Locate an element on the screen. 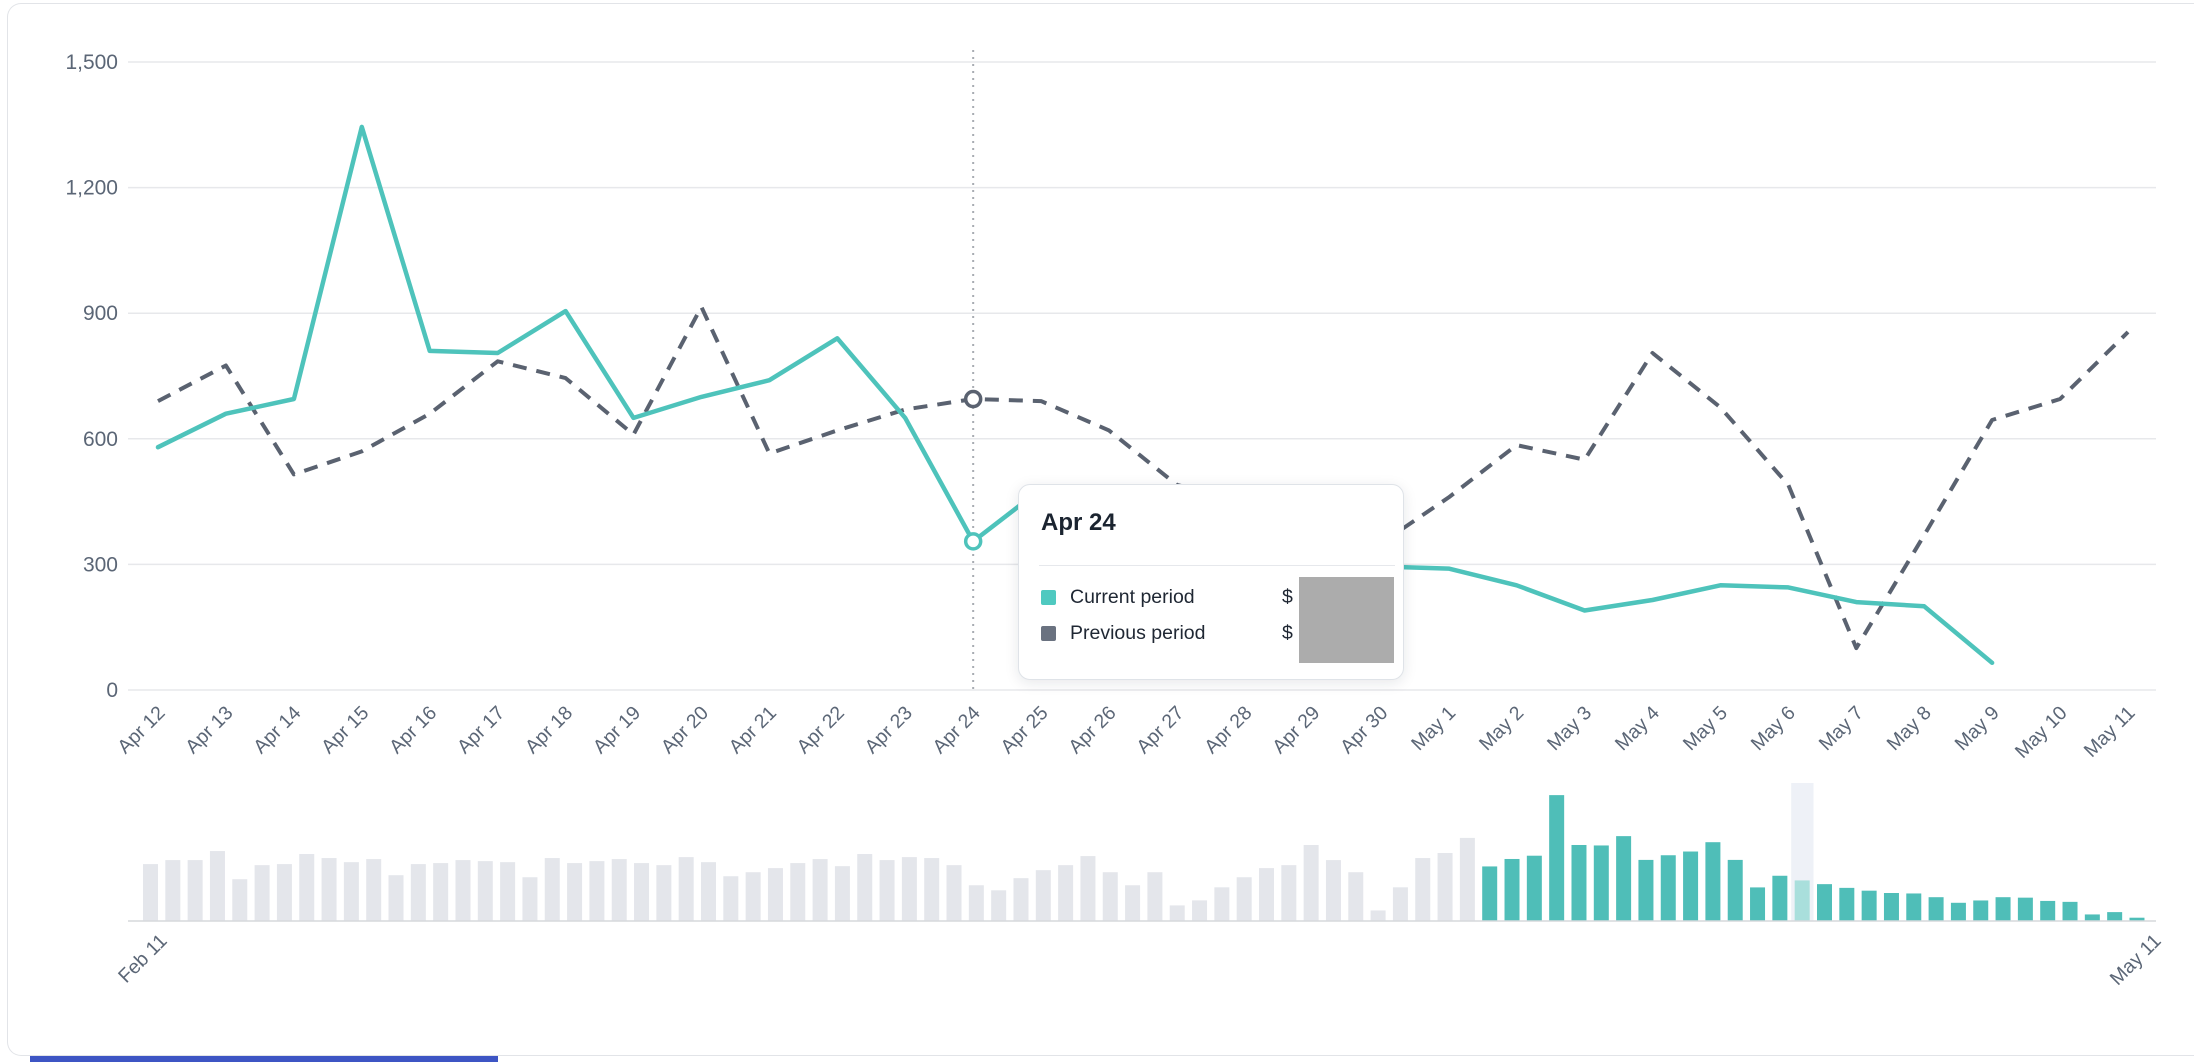  tooltip-row-current: Current period $ is located at coordinates (1217, 597).